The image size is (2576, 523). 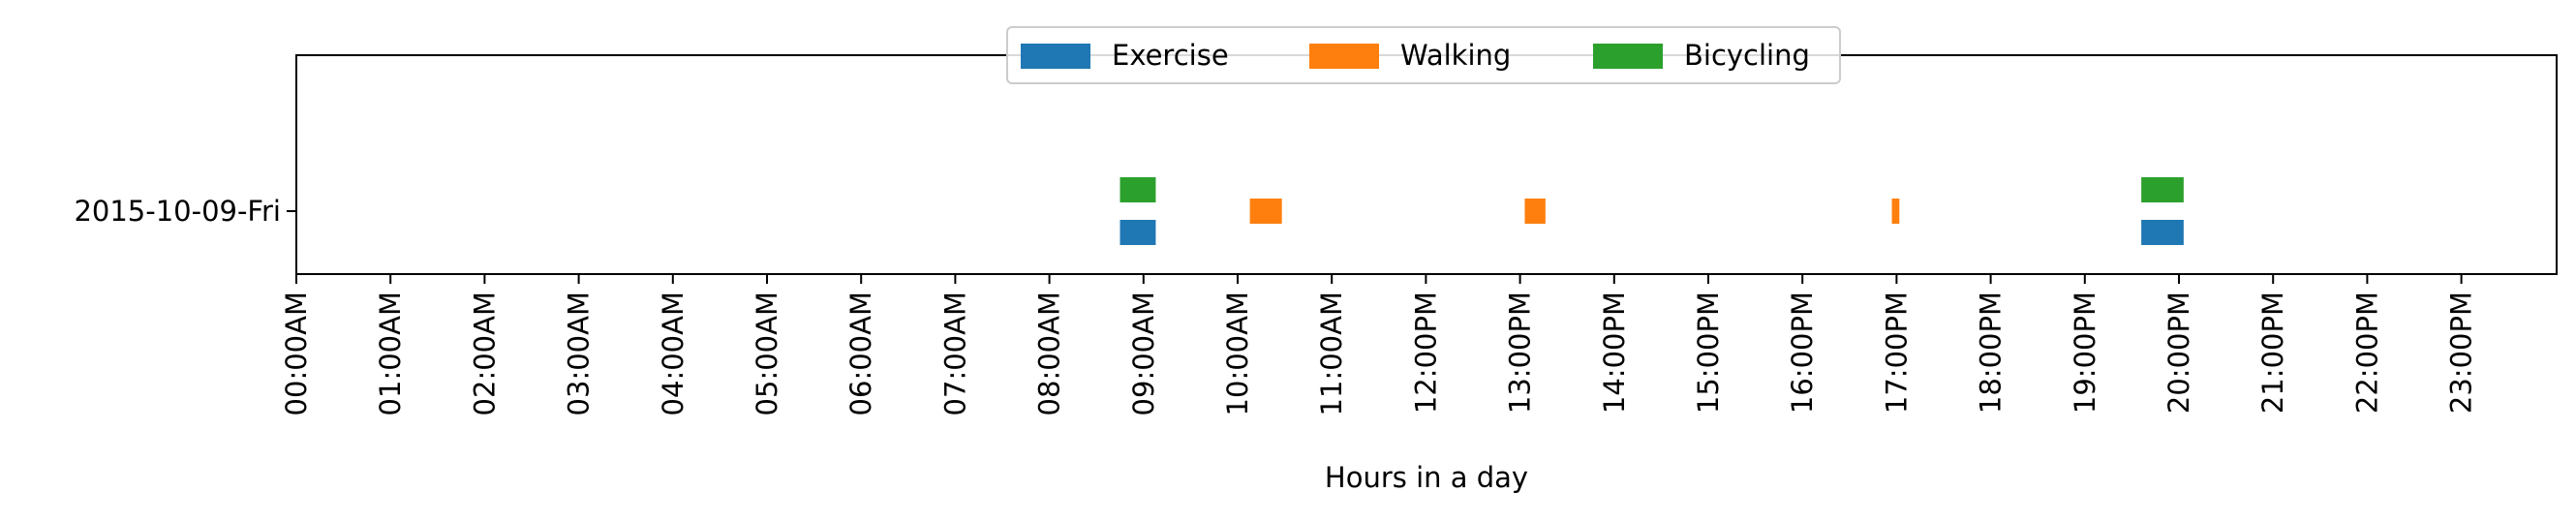 I want to click on y-axis: 2015-10-09-Fri, so click(x=185, y=211).